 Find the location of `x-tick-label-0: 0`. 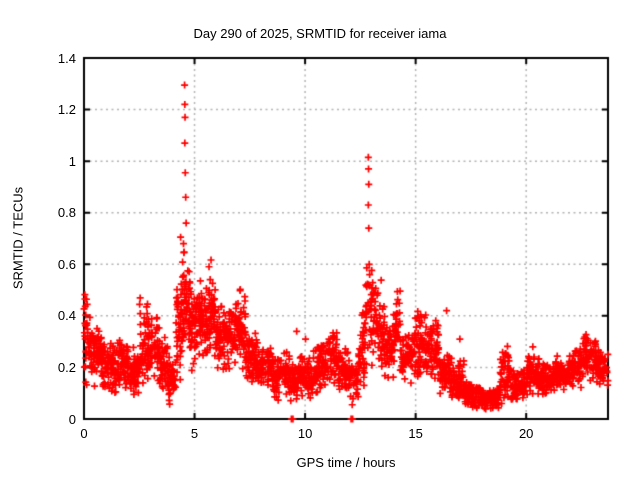

x-tick-label-0: 0 is located at coordinates (84, 433).